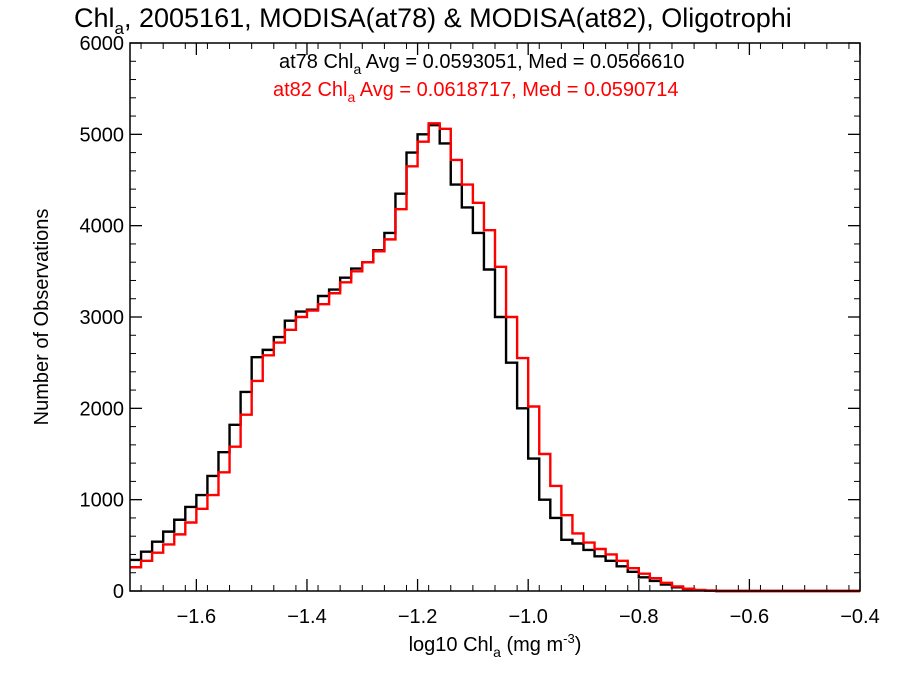  Describe the element at coordinates (569, 638) in the screenshot. I see `xlabel-superscript: -3` at that location.